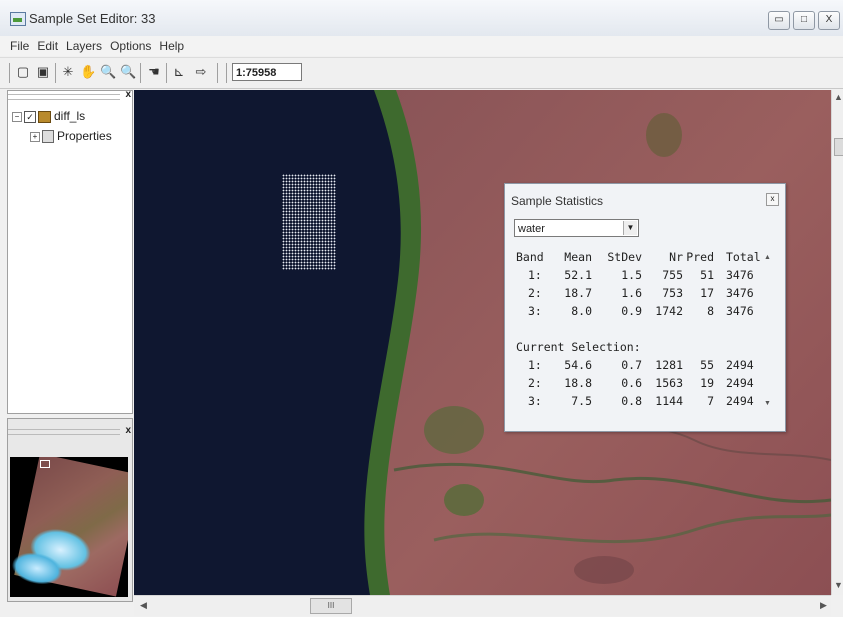  I want to click on layer-icon, so click(44, 116).